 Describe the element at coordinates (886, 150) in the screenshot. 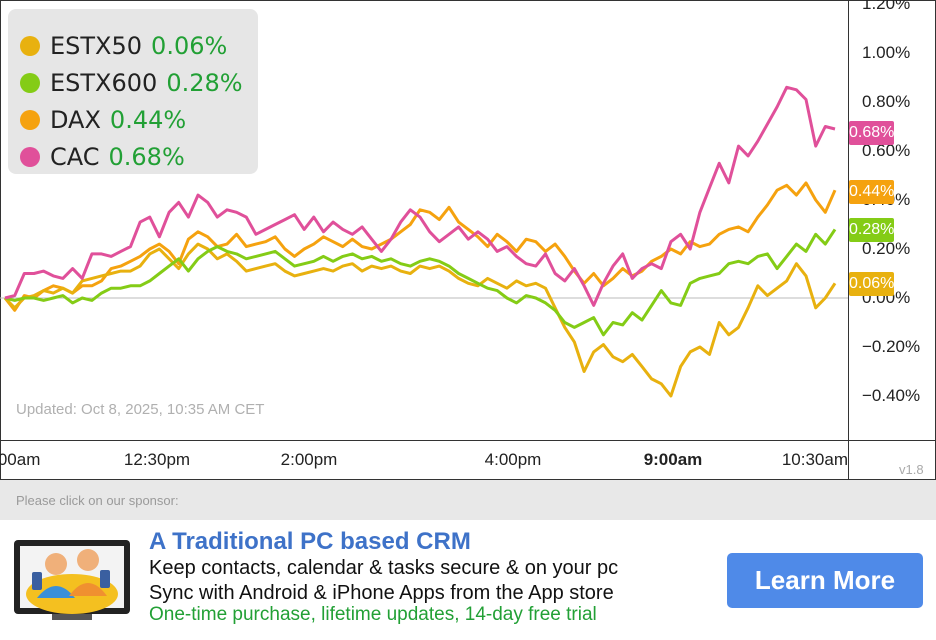

I see `y-tick-label: 0.60%` at that location.